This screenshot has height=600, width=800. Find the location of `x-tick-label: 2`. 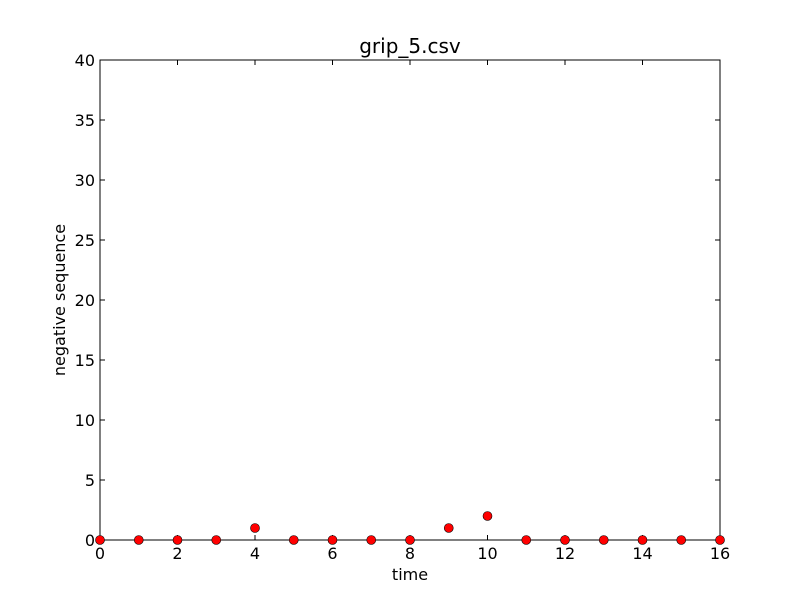

x-tick-label: 2 is located at coordinates (177, 553).